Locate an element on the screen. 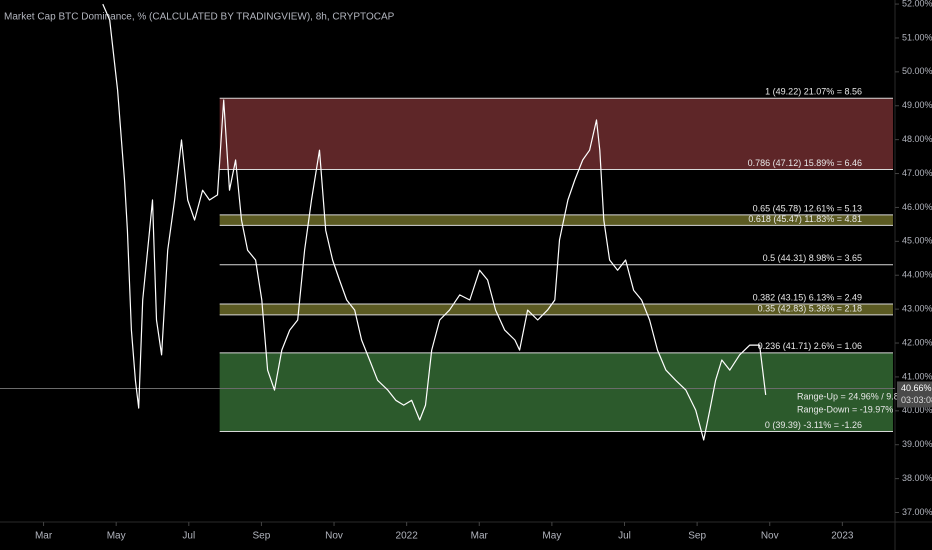 Image resolution: width=932 pixels, height=550 pixels. fib-label: 0.35 (42.83) 5.36% = 2.18 is located at coordinates (810, 308).